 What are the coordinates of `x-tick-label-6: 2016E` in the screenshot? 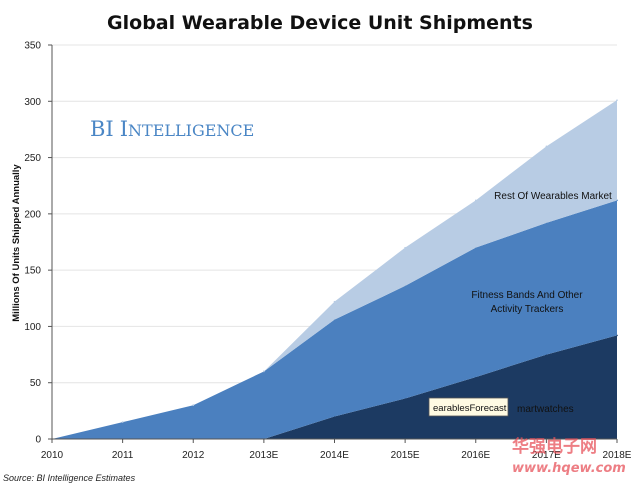 It's located at (475, 455).